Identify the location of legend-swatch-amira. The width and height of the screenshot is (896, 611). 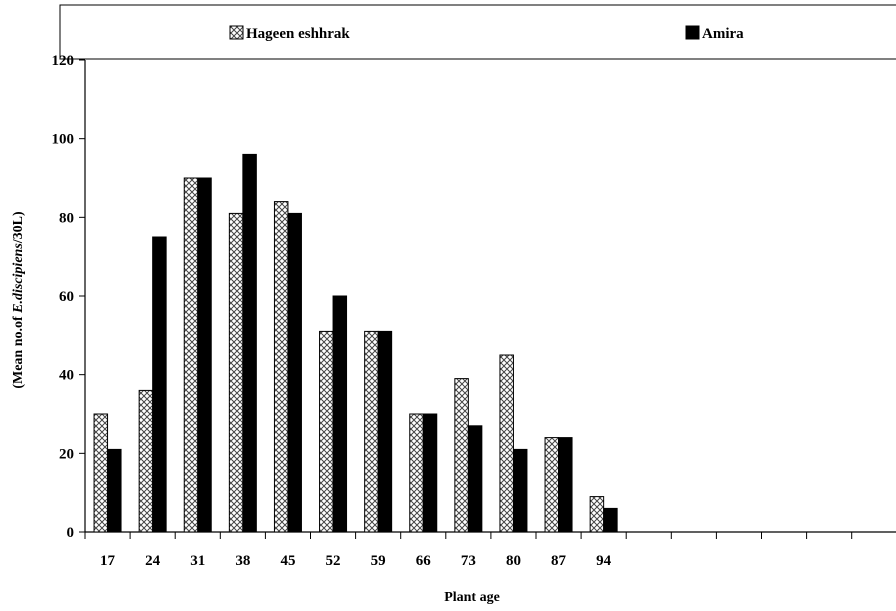
(692, 32).